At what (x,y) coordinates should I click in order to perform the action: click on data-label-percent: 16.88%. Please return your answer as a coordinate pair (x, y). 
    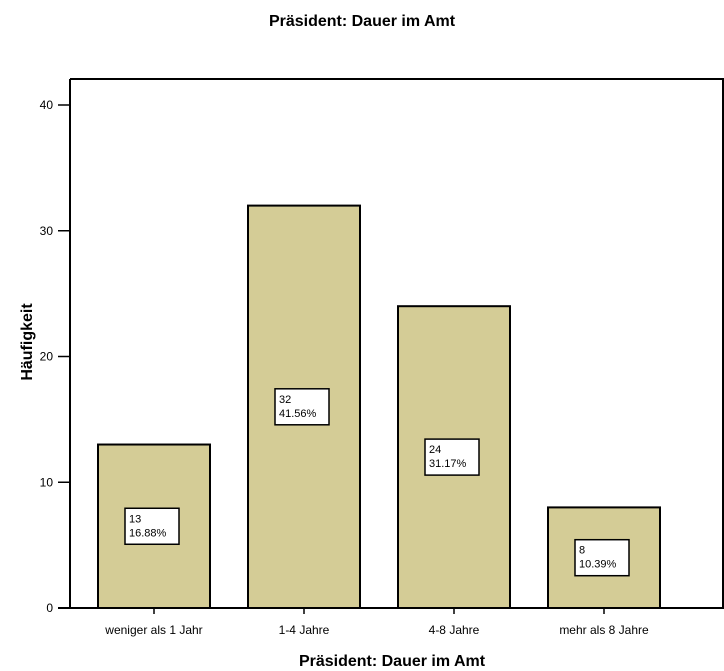
    Looking at the image, I should click on (148, 533).